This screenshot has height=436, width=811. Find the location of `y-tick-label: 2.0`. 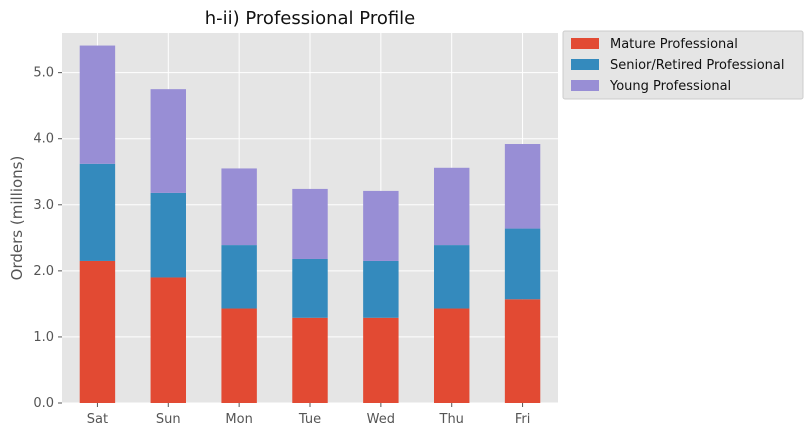

y-tick-label: 2.0 is located at coordinates (43, 271).